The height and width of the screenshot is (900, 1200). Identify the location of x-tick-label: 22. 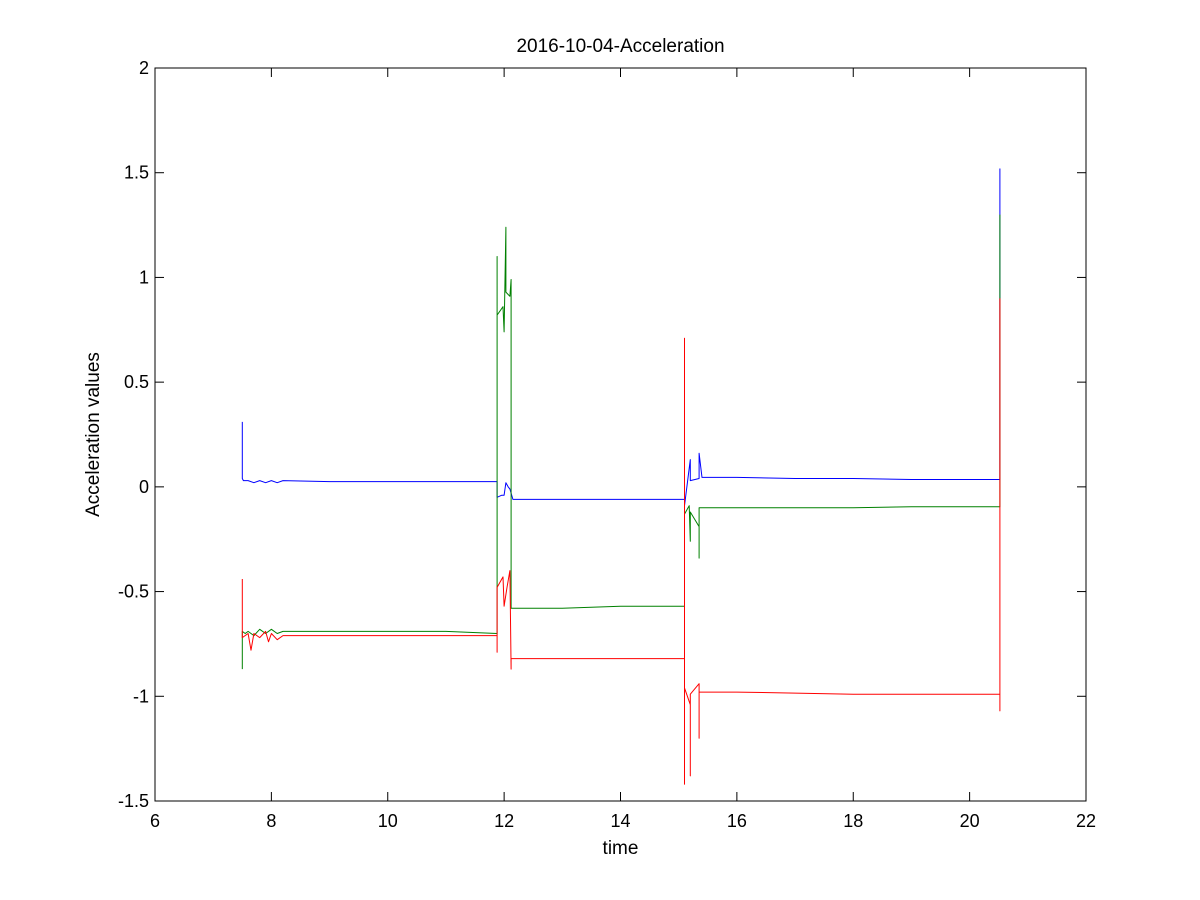
(1086, 821).